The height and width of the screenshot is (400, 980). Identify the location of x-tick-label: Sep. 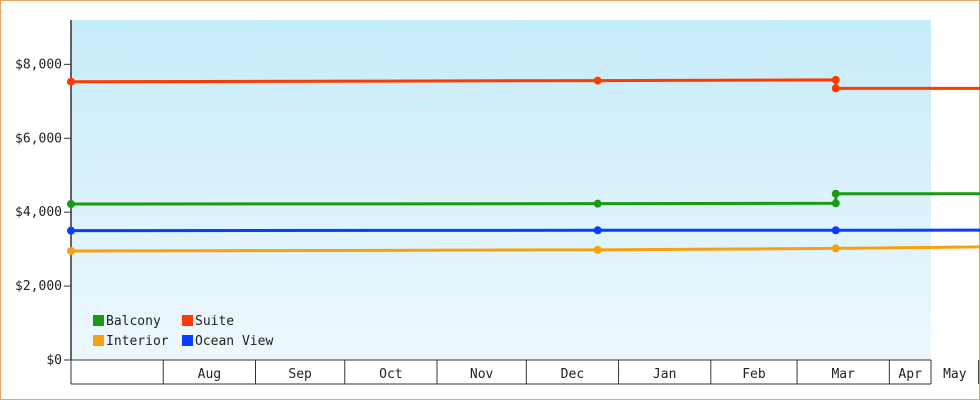
(300, 374).